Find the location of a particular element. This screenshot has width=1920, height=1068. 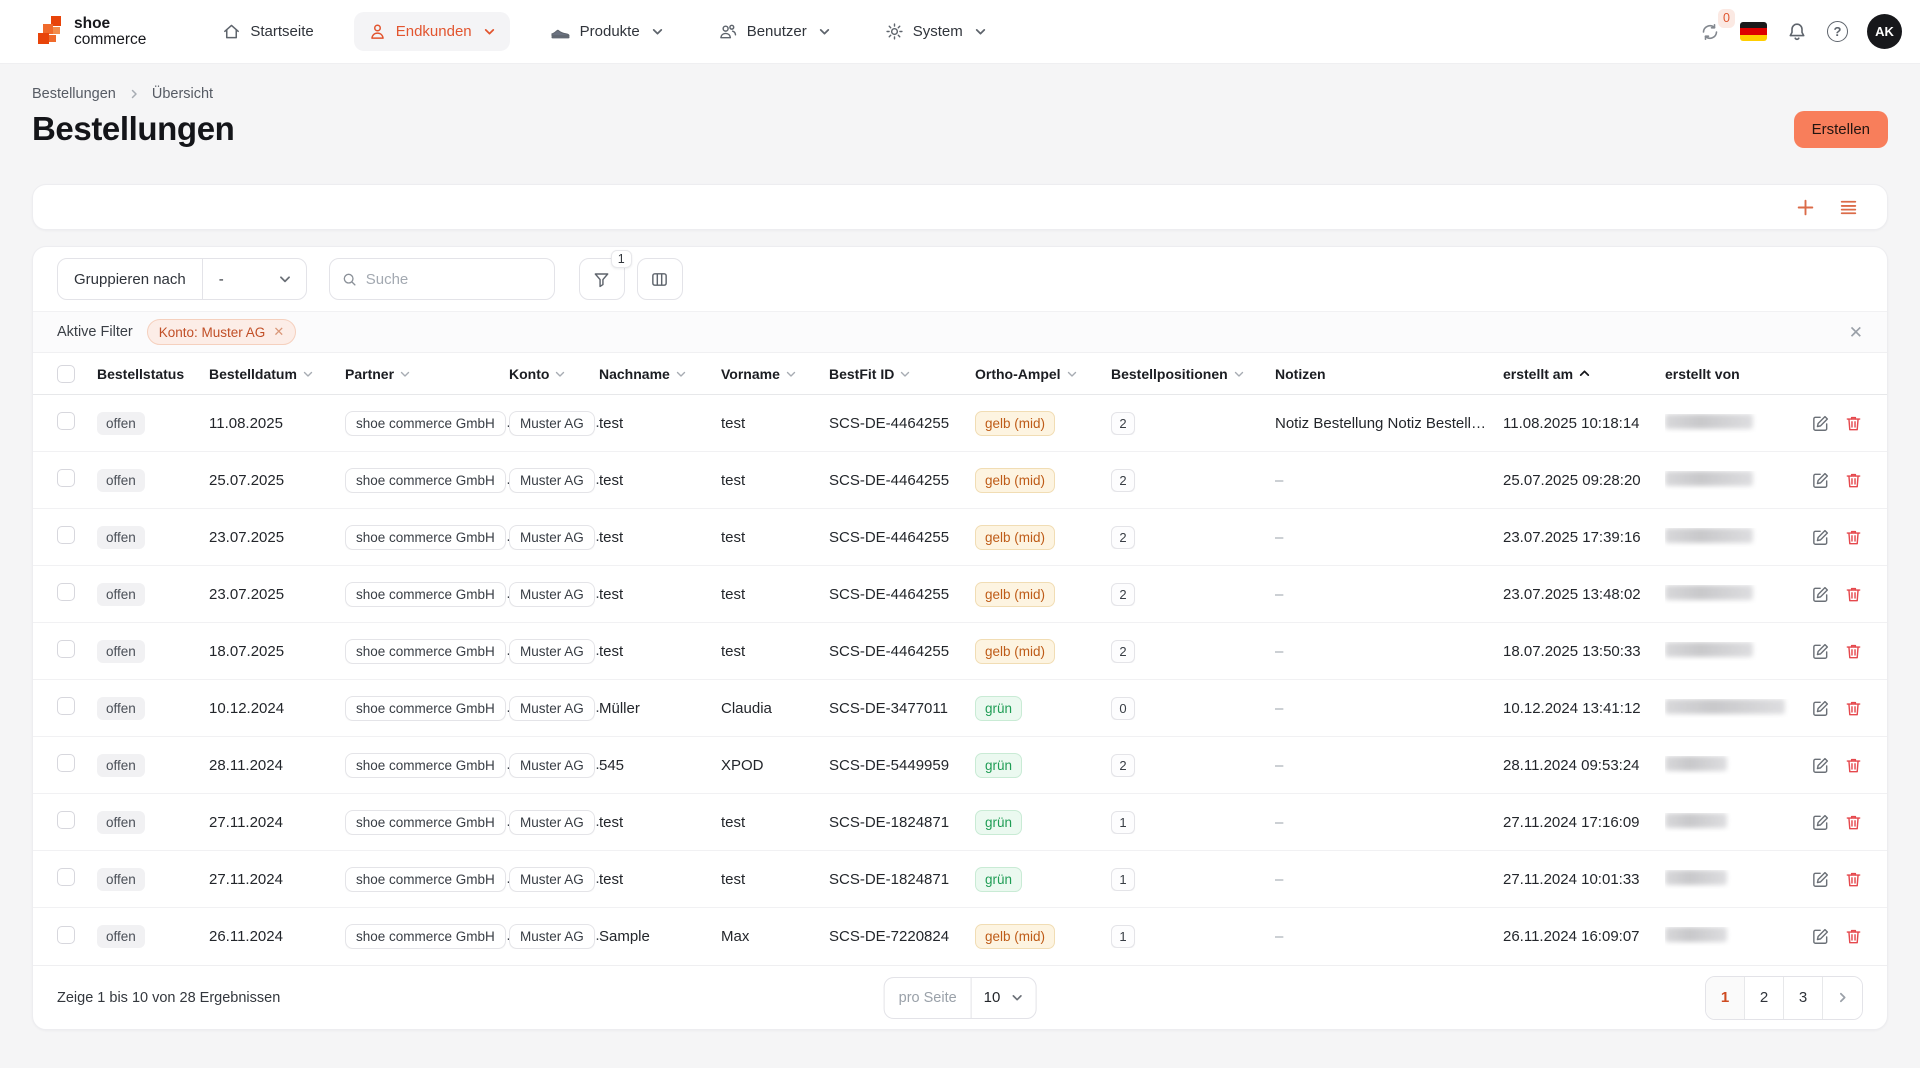

brand-pixel-icon is located at coordinates (51, 32).